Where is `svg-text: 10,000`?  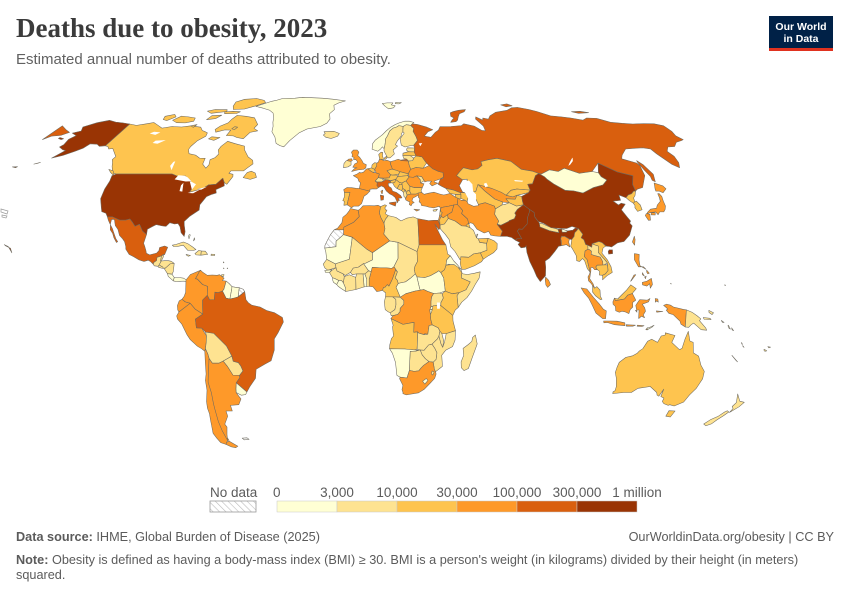
svg-text: 10,000 is located at coordinates (396, 492).